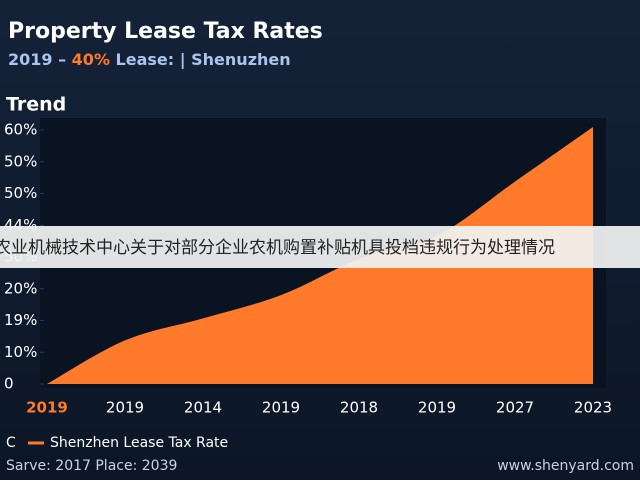 Image resolution: width=640 pixels, height=484 pixels. Describe the element at coordinates (203, 408) in the screenshot. I see `x-tick-label: 2014` at that location.